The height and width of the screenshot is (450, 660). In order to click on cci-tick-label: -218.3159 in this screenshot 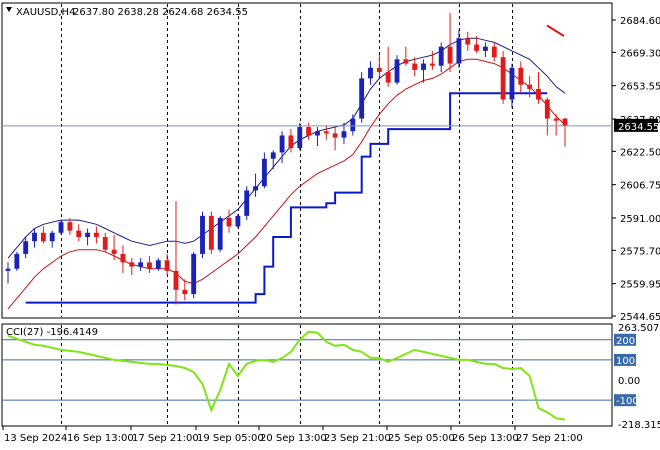, I will do `click(639, 425)`.